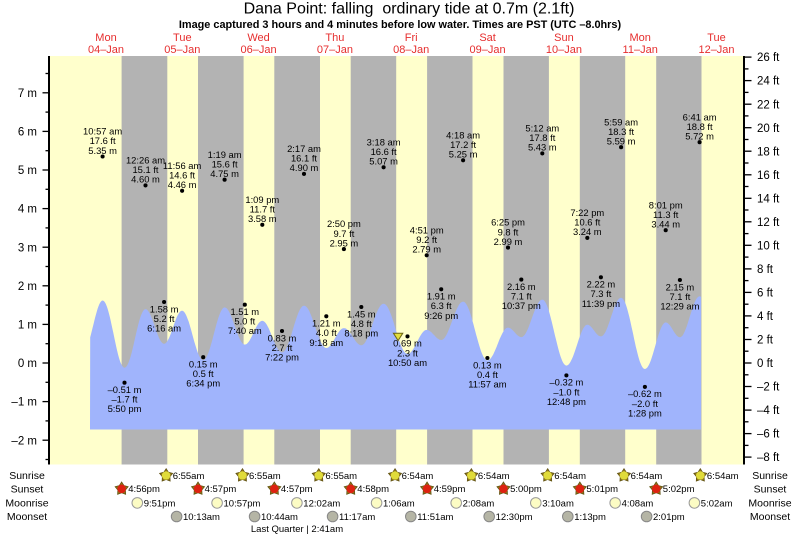  What do you see at coordinates (768, 458) in the screenshot?
I see `svg-text: –8 ft` at bounding box center [768, 458].